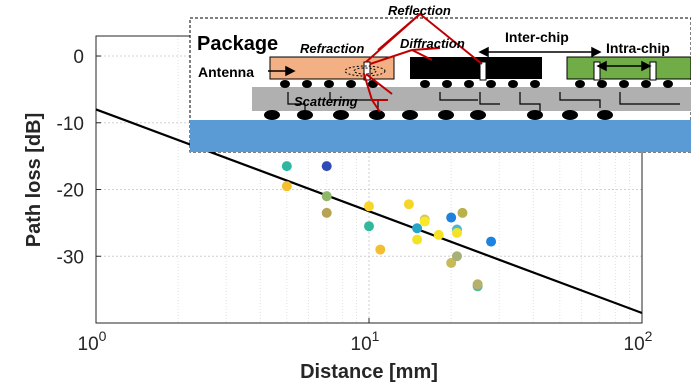 This screenshot has width=691, height=389. Describe the element at coordinates (365, 341) in the screenshot. I see `x-tick-label: 10¹` at that location.